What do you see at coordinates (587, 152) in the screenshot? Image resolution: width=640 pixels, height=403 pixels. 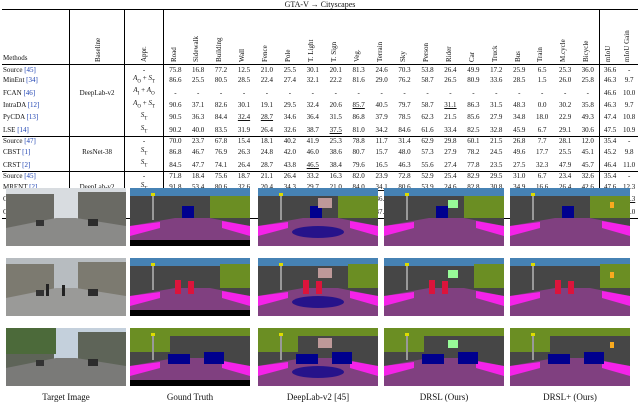 I see `iou-cell: 45.1` at bounding box center [587, 152].